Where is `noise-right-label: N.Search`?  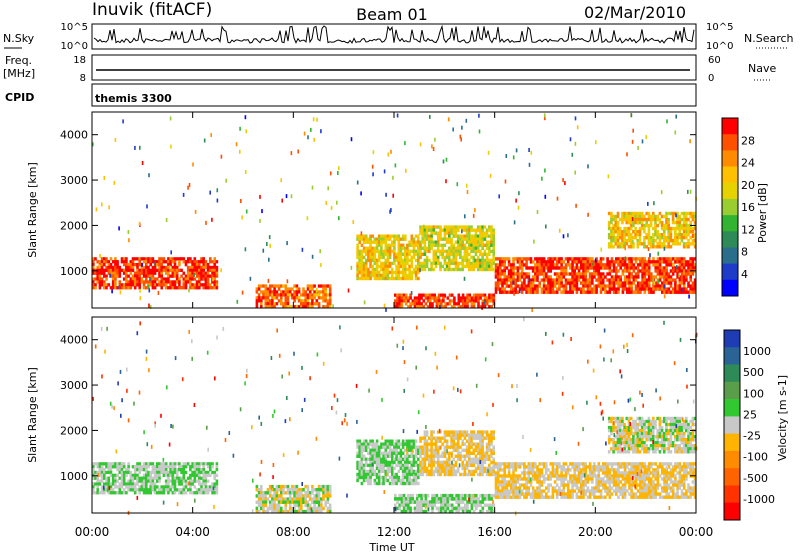 noise-right-label: N.Search is located at coordinates (769, 38).